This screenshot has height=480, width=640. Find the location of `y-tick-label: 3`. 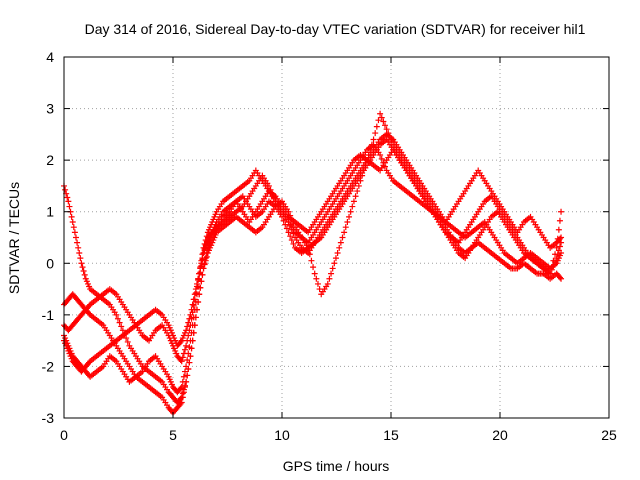

y-tick-label: 3 is located at coordinates (50, 109).